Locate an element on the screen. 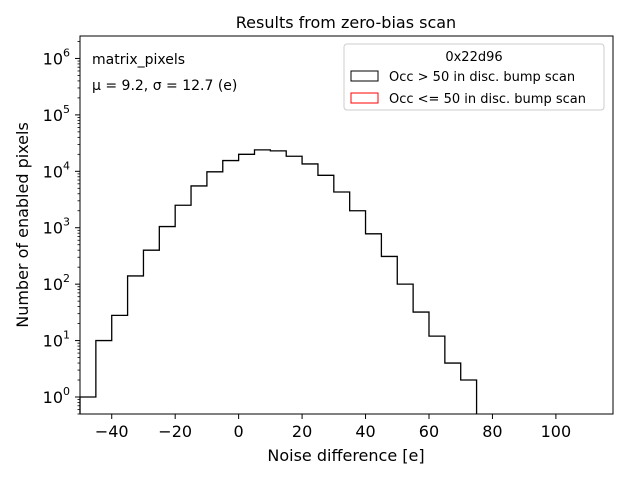  y-tick-label: 10¹ is located at coordinates (56, 340).